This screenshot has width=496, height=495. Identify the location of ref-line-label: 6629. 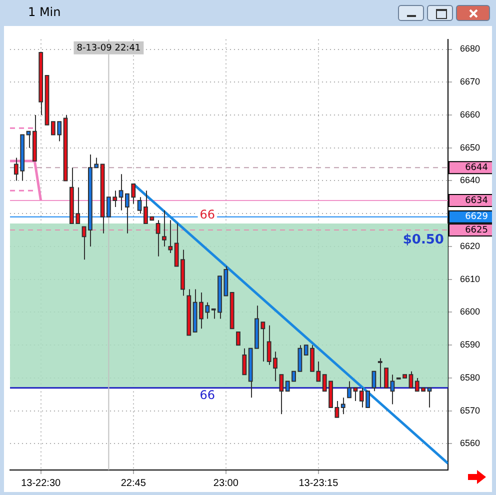
(476, 217).